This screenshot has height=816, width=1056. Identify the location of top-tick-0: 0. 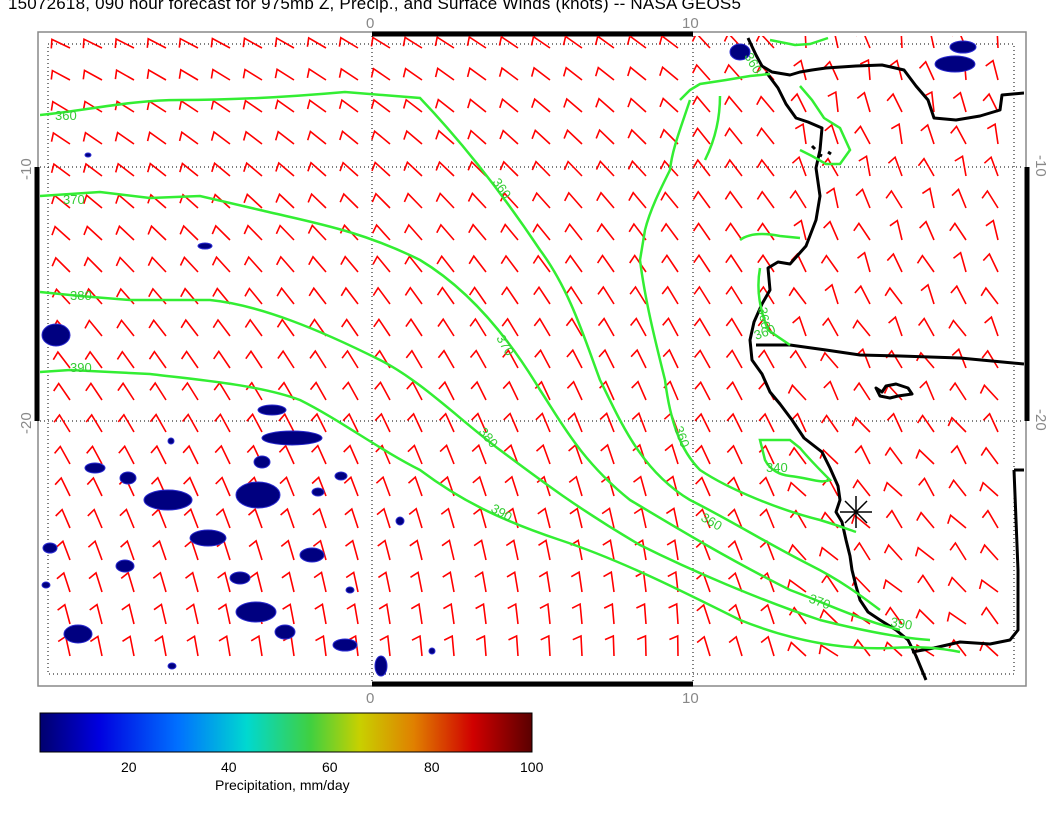
(370, 23).